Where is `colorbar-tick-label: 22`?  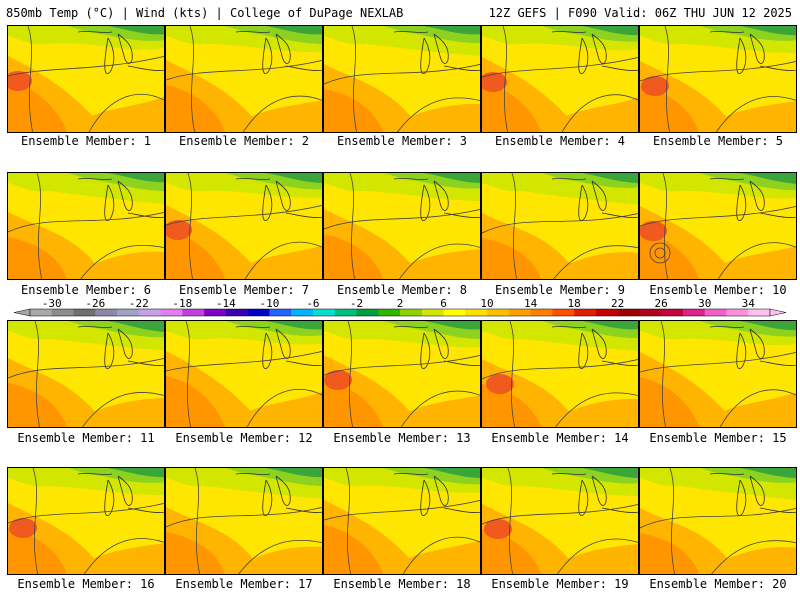 colorbar-tick-label: 22 is located at coordinates (617, 304).